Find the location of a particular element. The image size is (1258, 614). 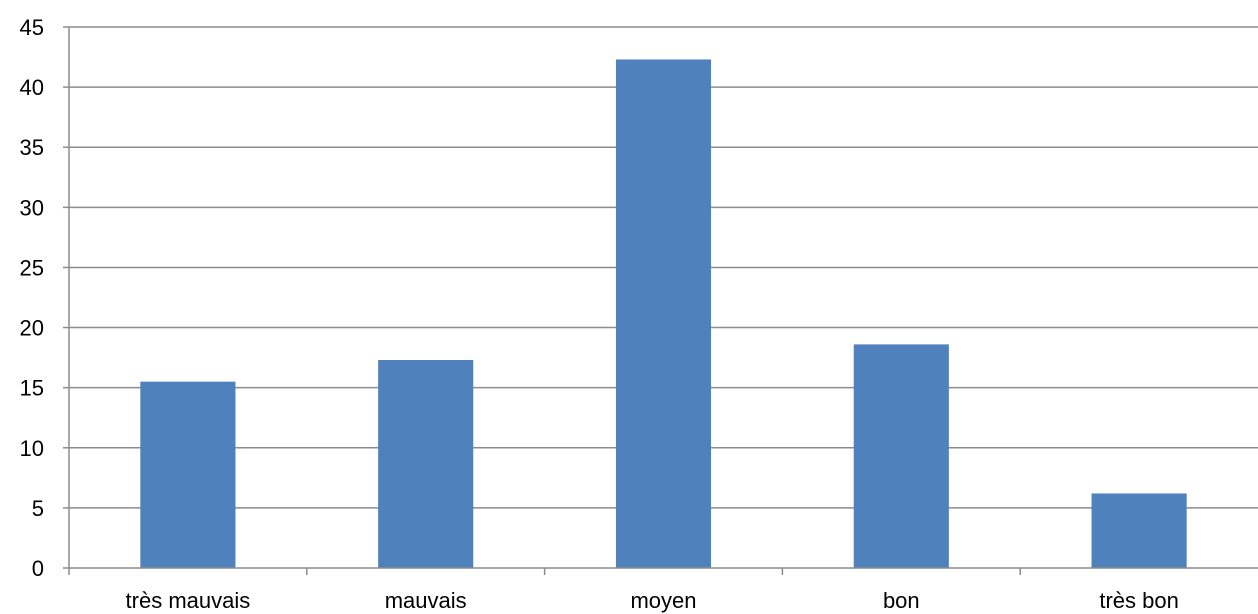

y-tick-labels: 0 5 10 15 20 25 30 35 40 45 is located at coordinates (32, 298).